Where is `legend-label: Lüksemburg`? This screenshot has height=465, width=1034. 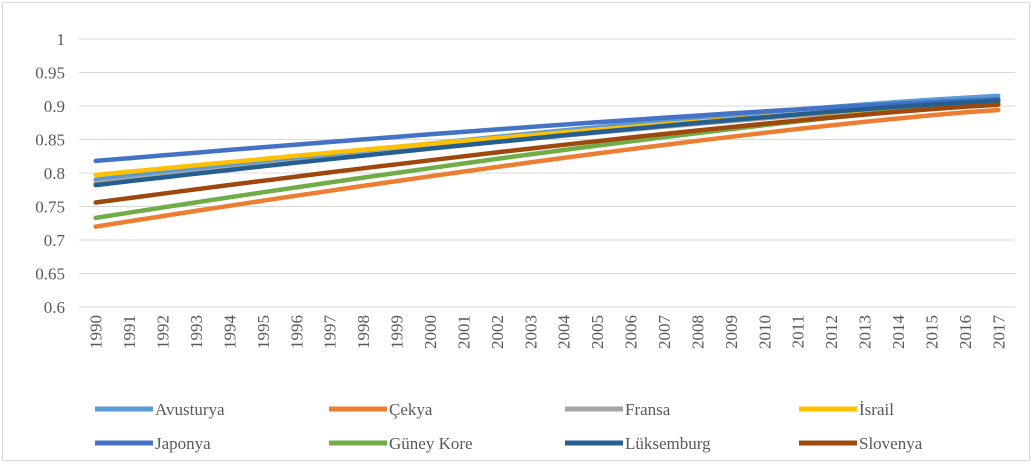
legend-label: Lüksemburg is located at coordinates (668, 443).